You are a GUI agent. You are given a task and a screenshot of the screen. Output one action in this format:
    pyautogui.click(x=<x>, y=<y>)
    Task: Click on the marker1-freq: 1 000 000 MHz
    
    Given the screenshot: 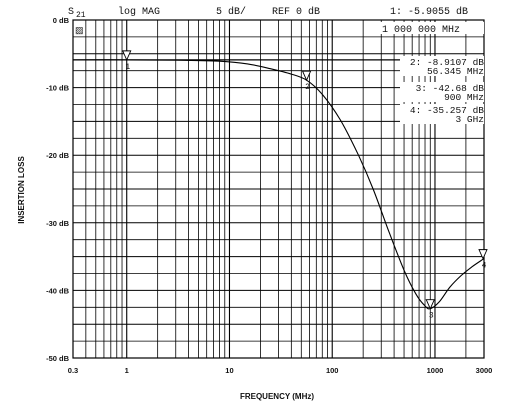 What is the action you would take?
    pyautogui.click(x=421, y=30)
    